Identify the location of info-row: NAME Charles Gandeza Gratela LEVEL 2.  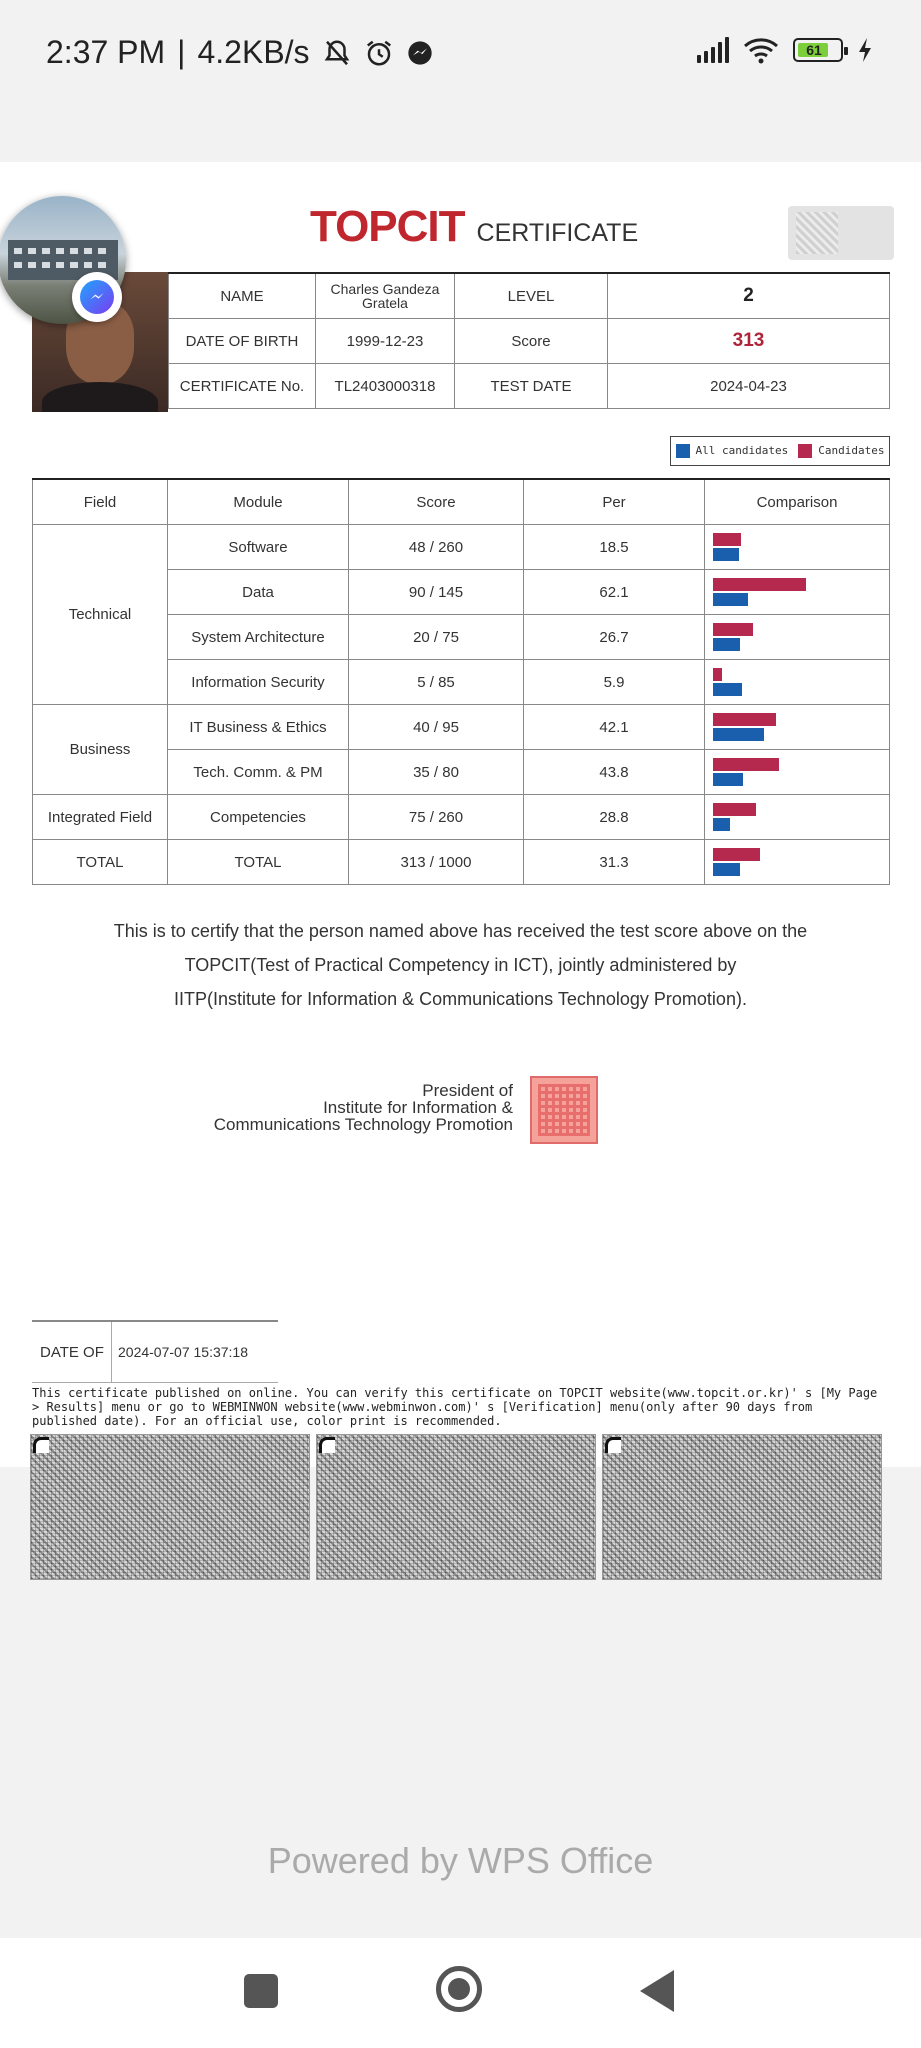
(529, 295).